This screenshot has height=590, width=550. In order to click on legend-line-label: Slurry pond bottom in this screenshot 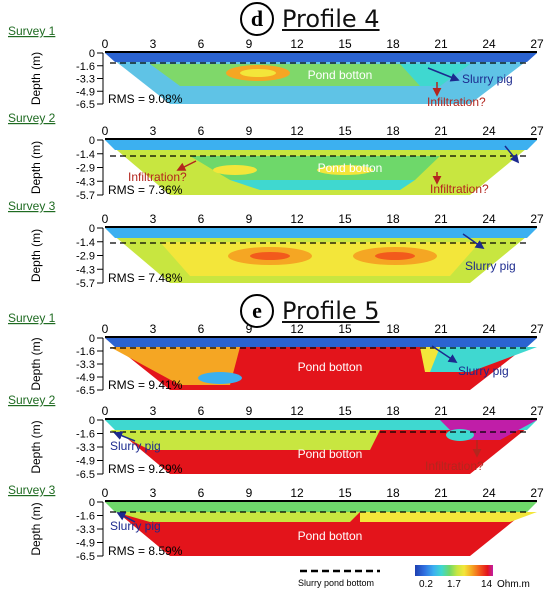, I will do `click(336, 583)`.